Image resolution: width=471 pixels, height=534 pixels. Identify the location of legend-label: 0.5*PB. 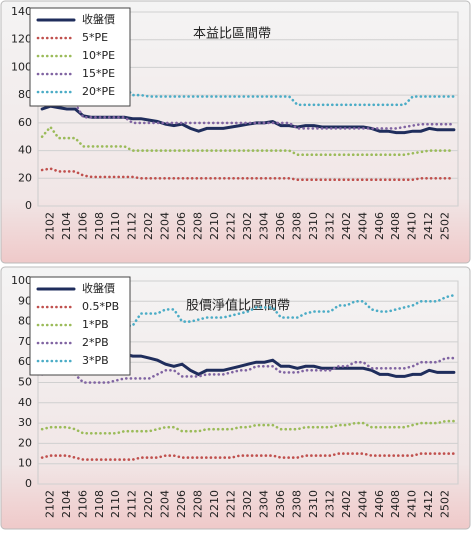
(100, 306).